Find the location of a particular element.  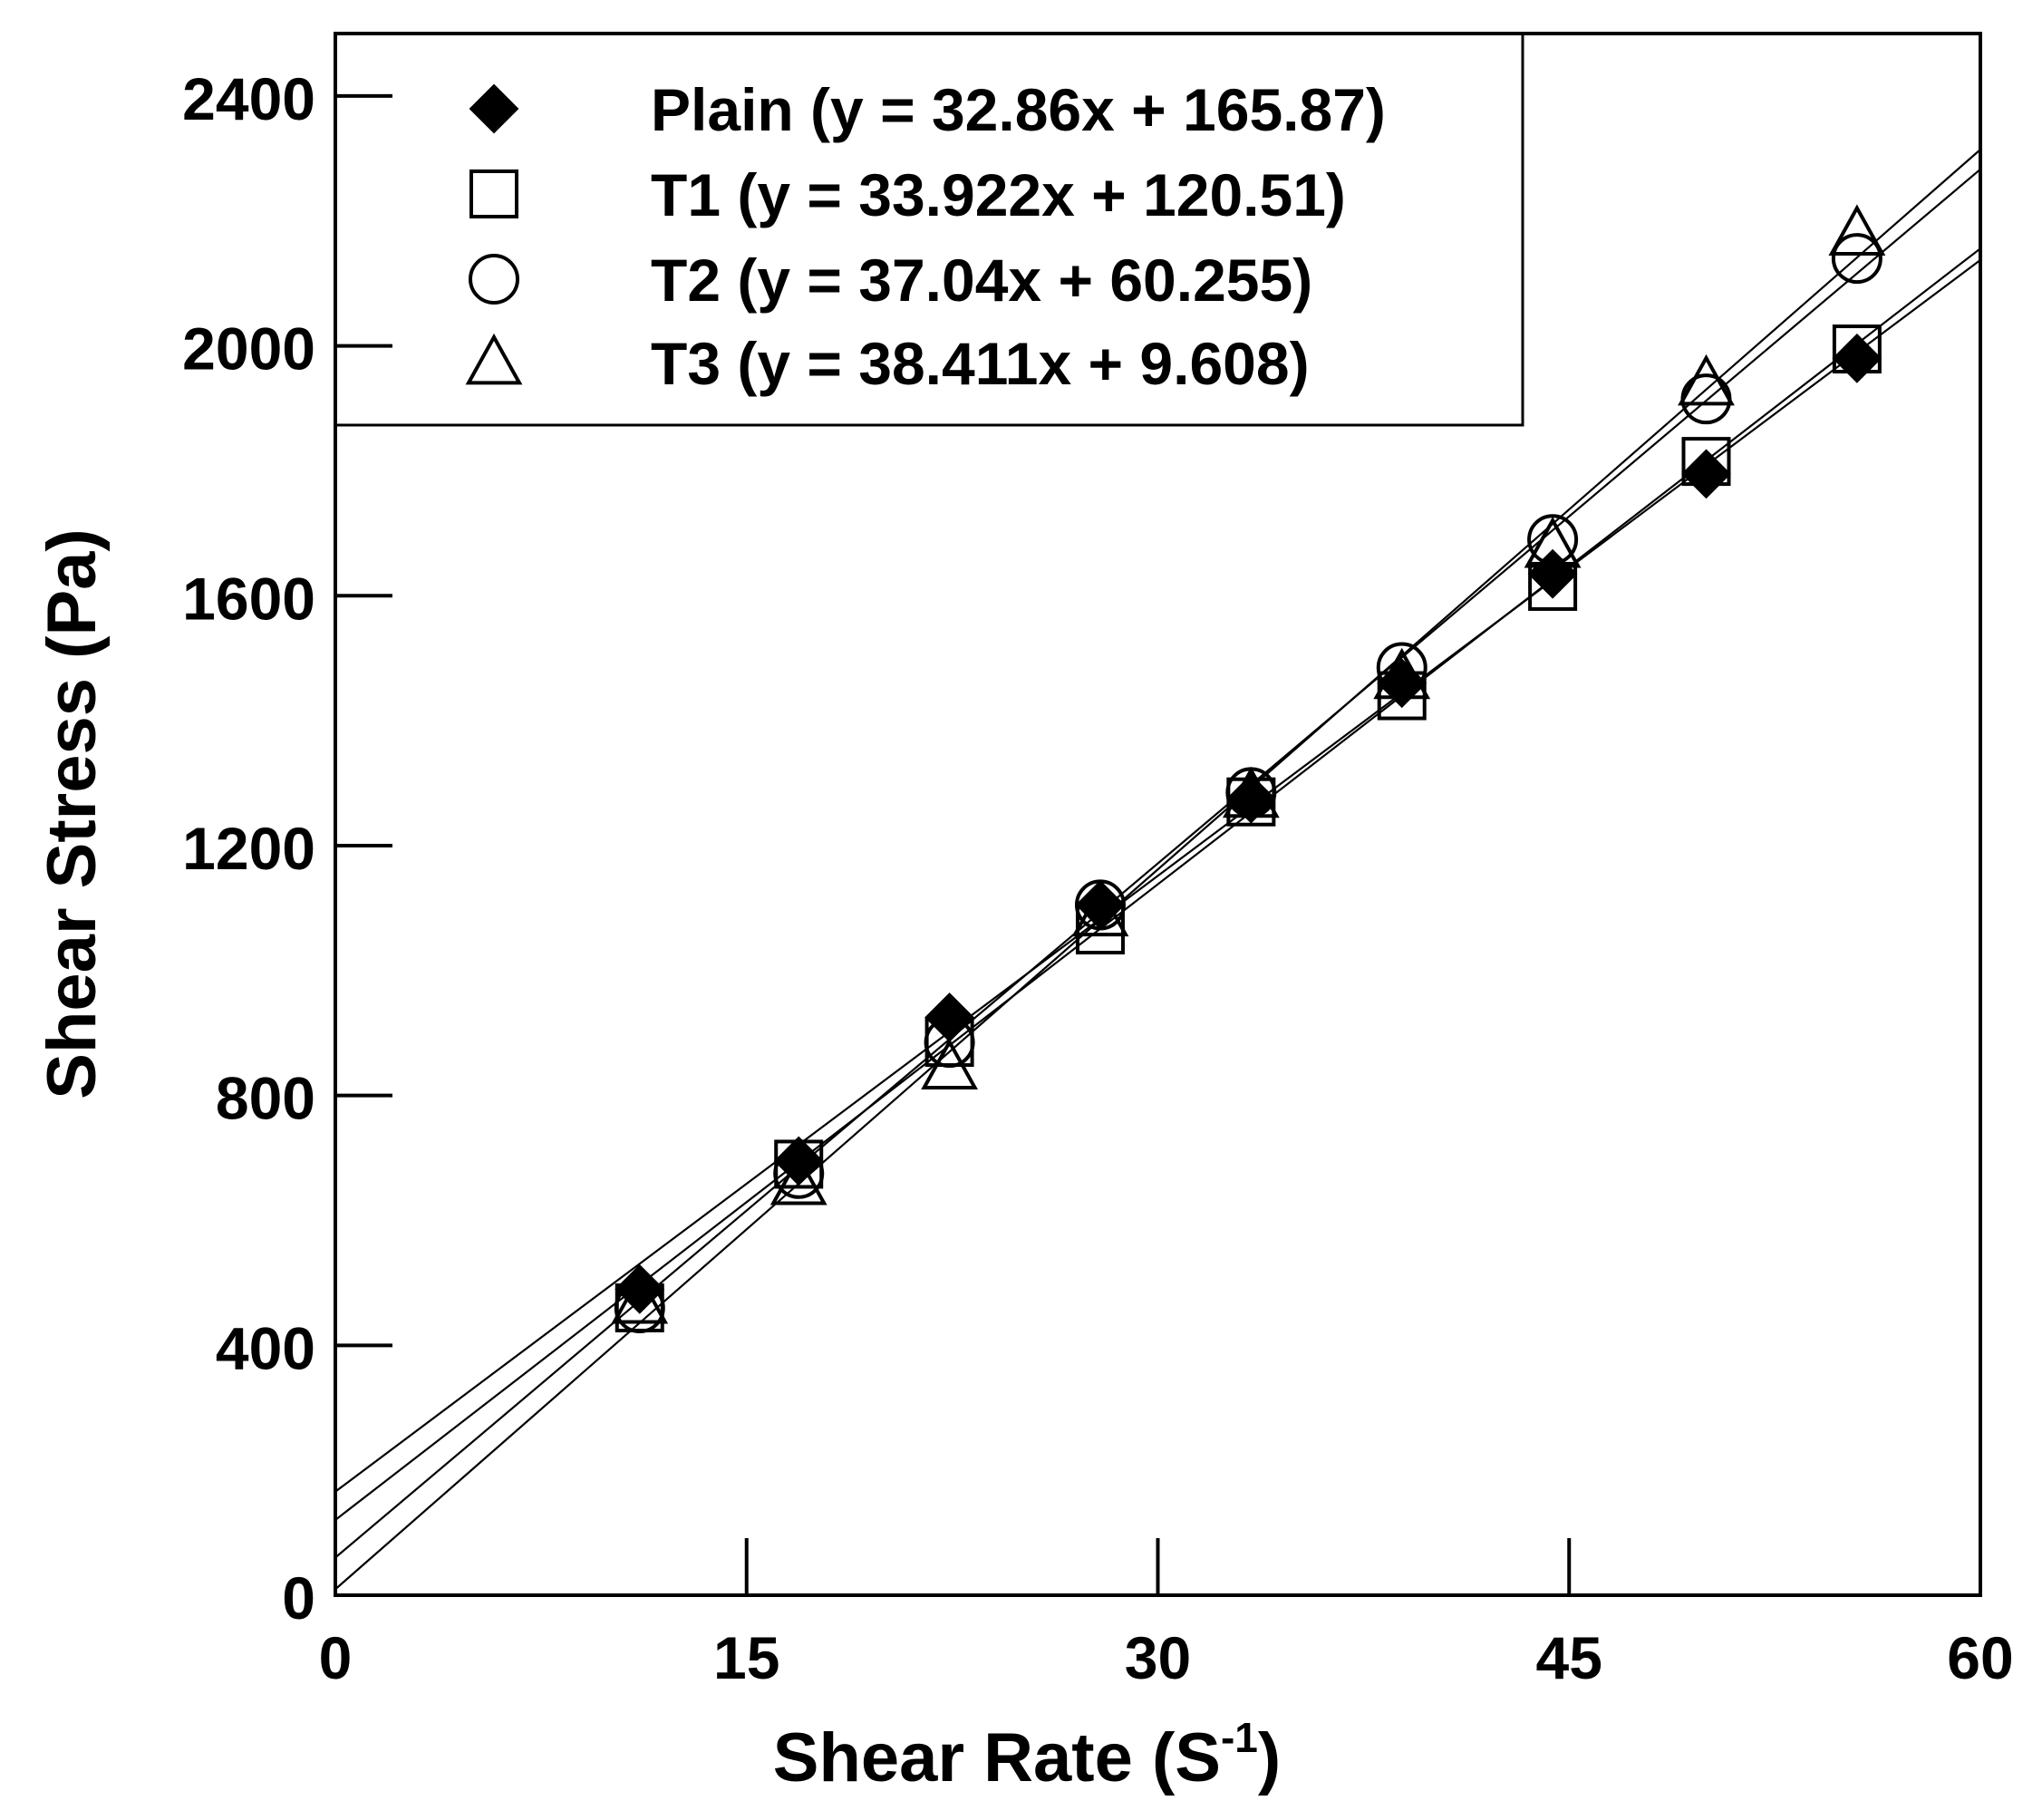

x-tick-label: 15 is located at coordinates (746, 1657).